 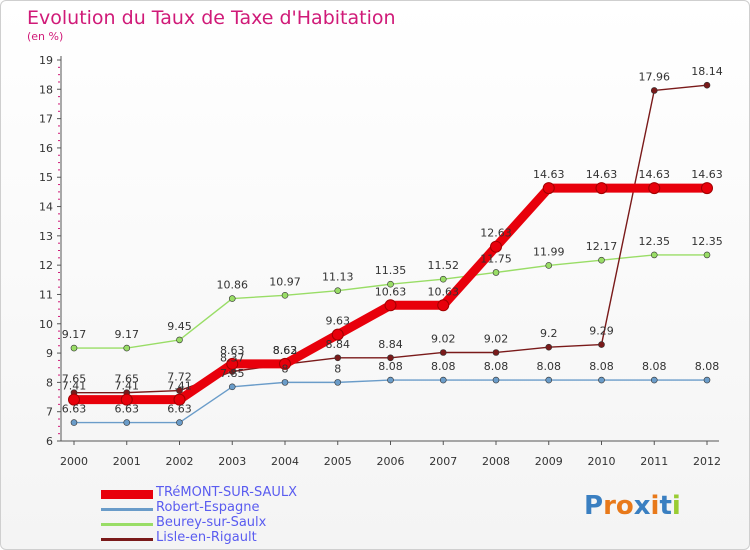 What do you see at coordinates (208, 507) in the screenshot?
I see `legend-label-robert-espagne: Robert-Espagne` at bounding box center [208, 507].